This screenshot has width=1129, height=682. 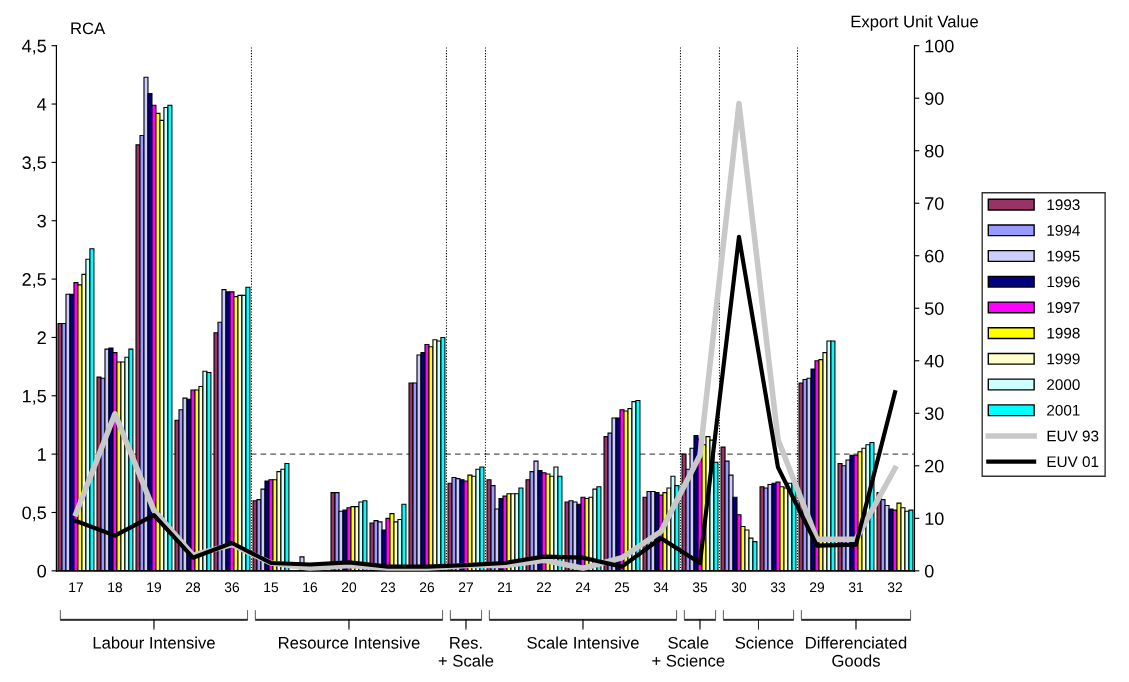 What do you see at coordinates (934, 98) in the screenshot?
I see `y2-tick-label: 90` at bounding box center [934, 98].